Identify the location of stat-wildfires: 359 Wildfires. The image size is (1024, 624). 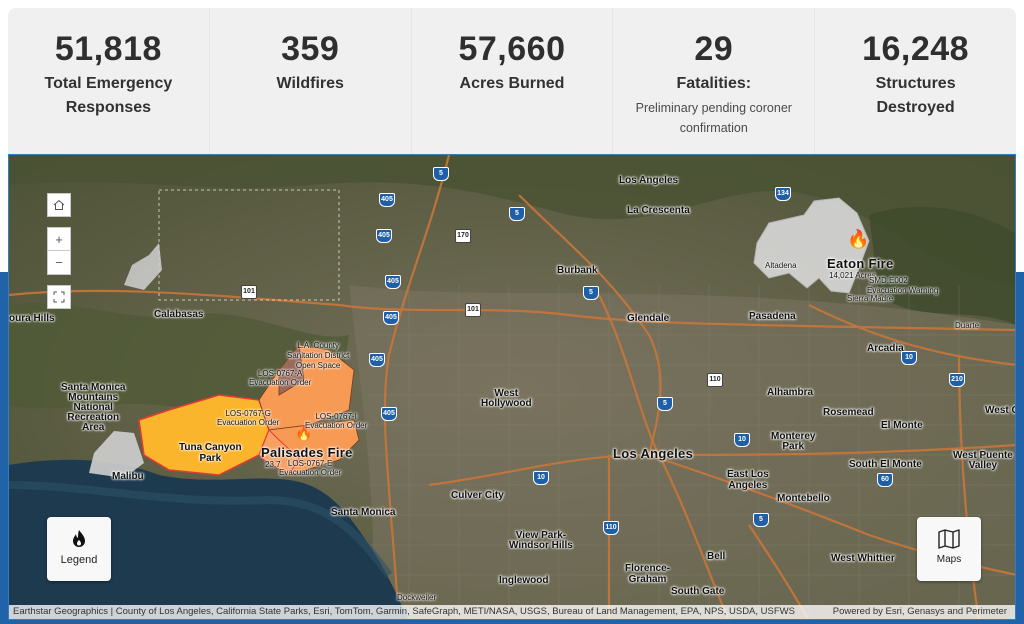
(311, 81).